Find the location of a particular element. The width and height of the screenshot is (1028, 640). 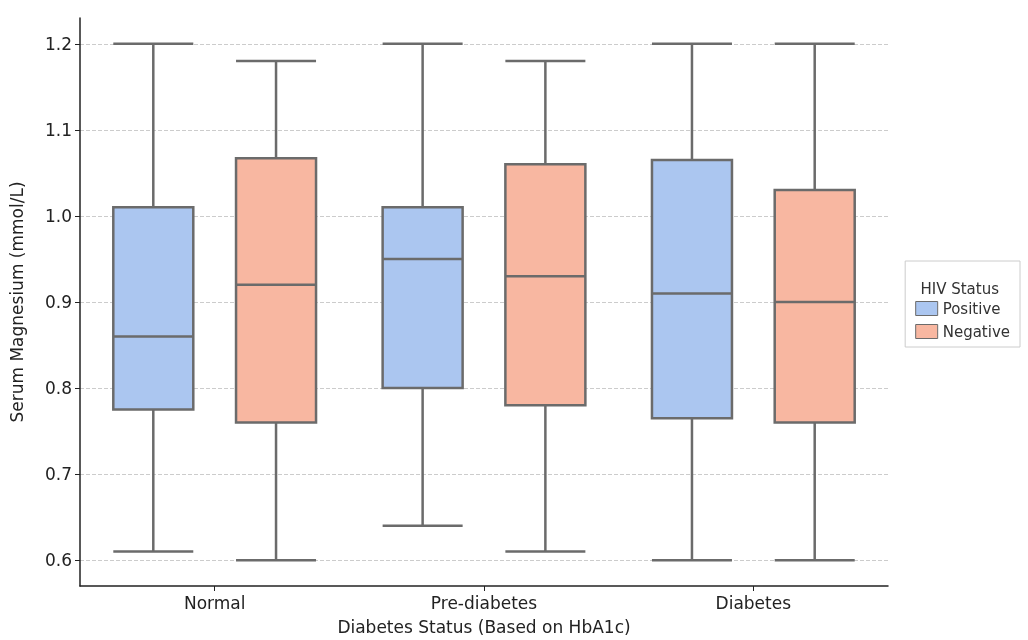

y-tick-label: 0.7 is located at coordinates (58, 474).